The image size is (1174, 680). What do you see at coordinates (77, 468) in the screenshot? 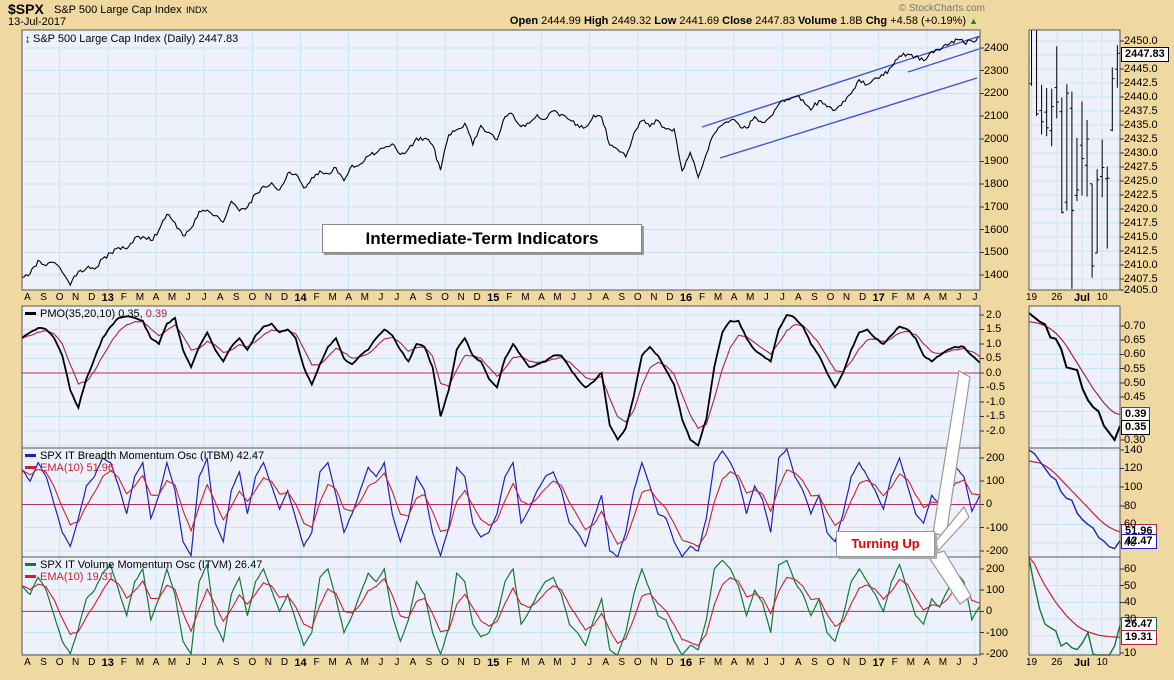
I see `itbm-ema-text: EMA(10) 51.96` at bounding box center [77, 468].